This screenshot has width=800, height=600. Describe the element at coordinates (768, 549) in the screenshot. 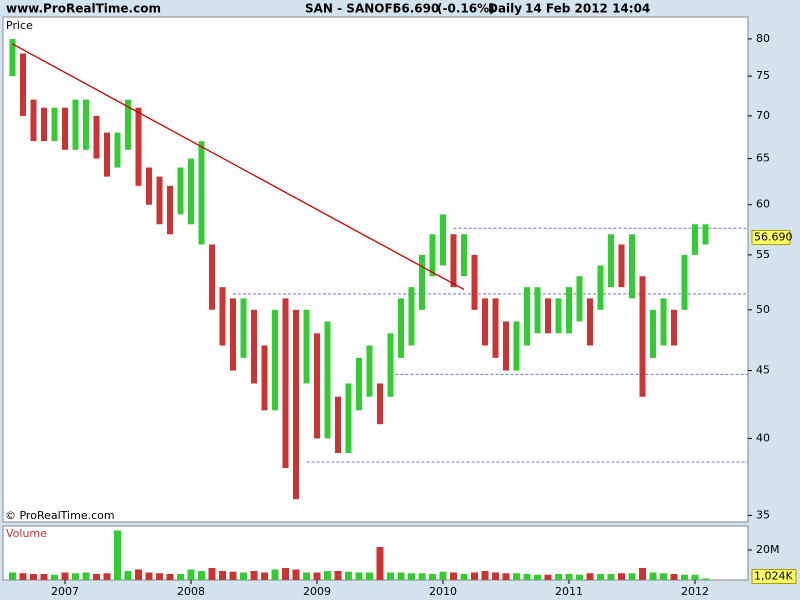

I see `y-tick-label: 20M` at that location.